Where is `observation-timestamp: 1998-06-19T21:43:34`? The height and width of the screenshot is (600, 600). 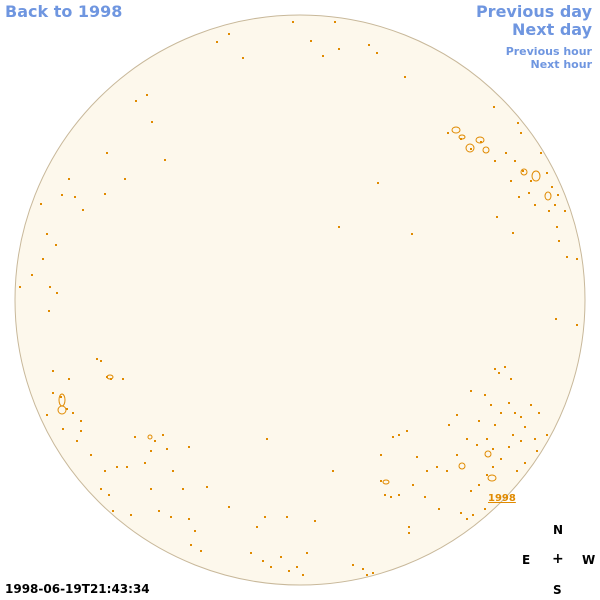 observation-timestamp: 1998-06-19T21:43:34 is located at coordinates (77, 589).